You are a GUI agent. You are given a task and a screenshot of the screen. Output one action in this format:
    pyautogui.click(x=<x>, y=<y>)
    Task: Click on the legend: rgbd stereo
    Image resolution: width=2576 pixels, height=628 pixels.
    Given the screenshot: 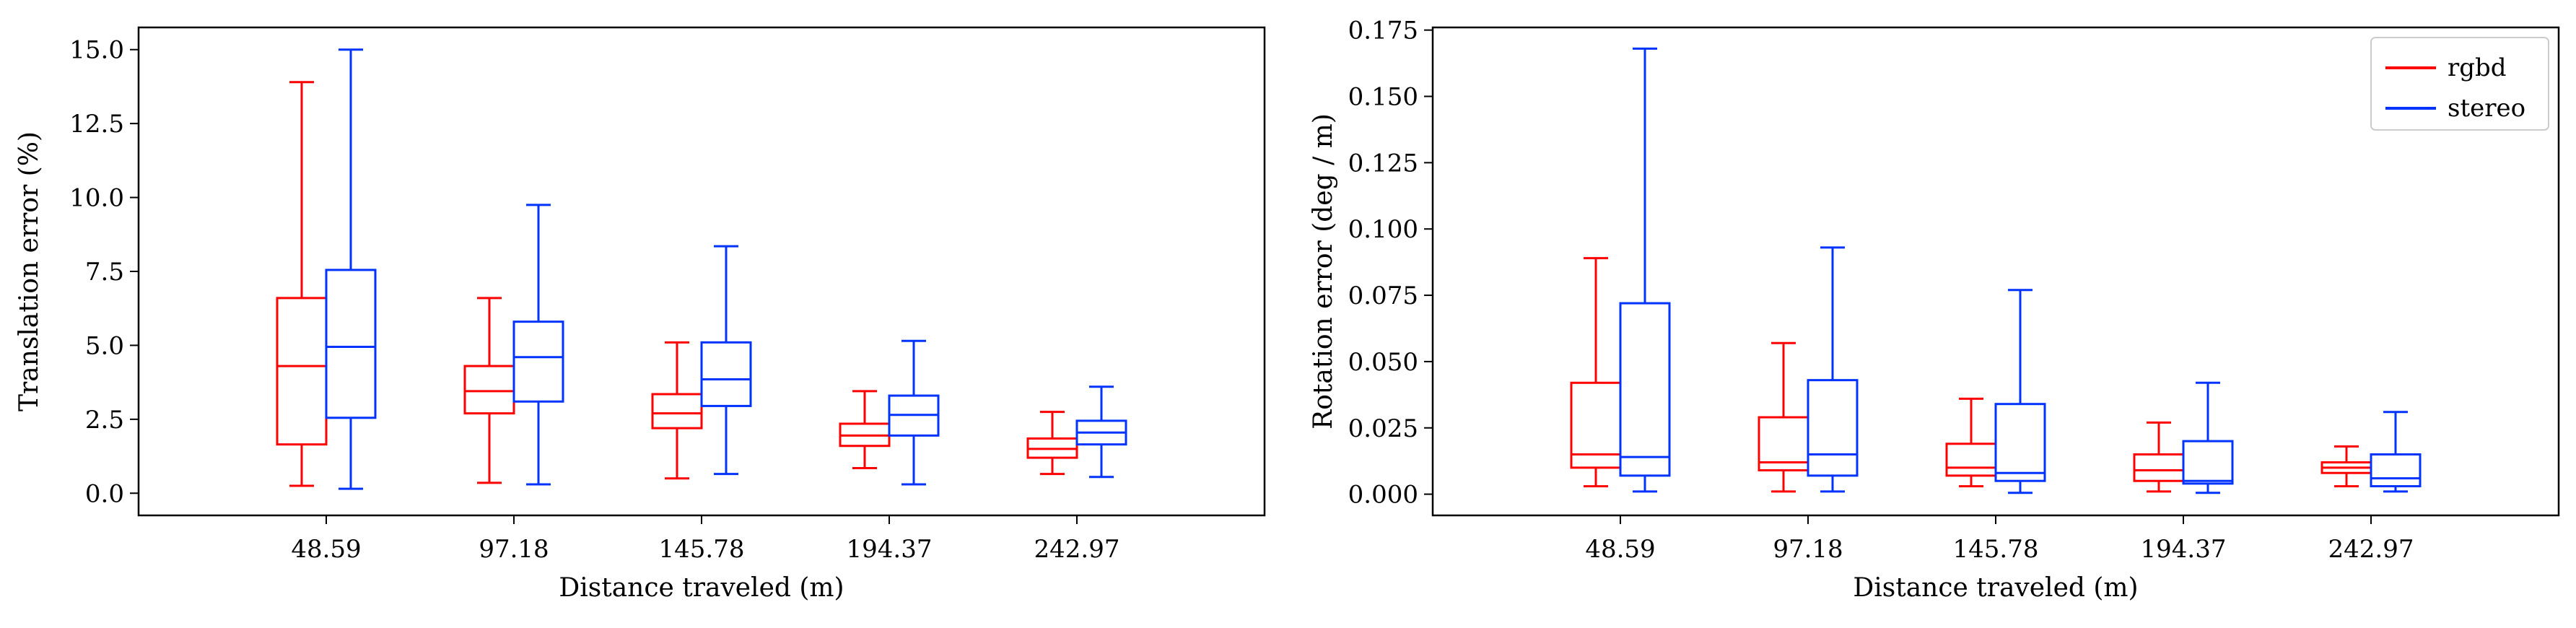 What is the action you would take?
    pyautogui.click(x=2459, y=84)
    